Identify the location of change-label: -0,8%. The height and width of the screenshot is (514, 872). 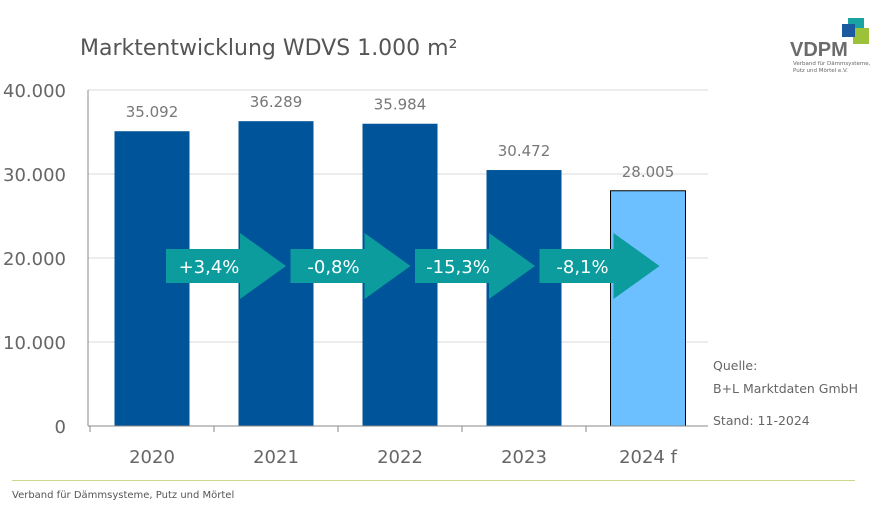
(333, 267).